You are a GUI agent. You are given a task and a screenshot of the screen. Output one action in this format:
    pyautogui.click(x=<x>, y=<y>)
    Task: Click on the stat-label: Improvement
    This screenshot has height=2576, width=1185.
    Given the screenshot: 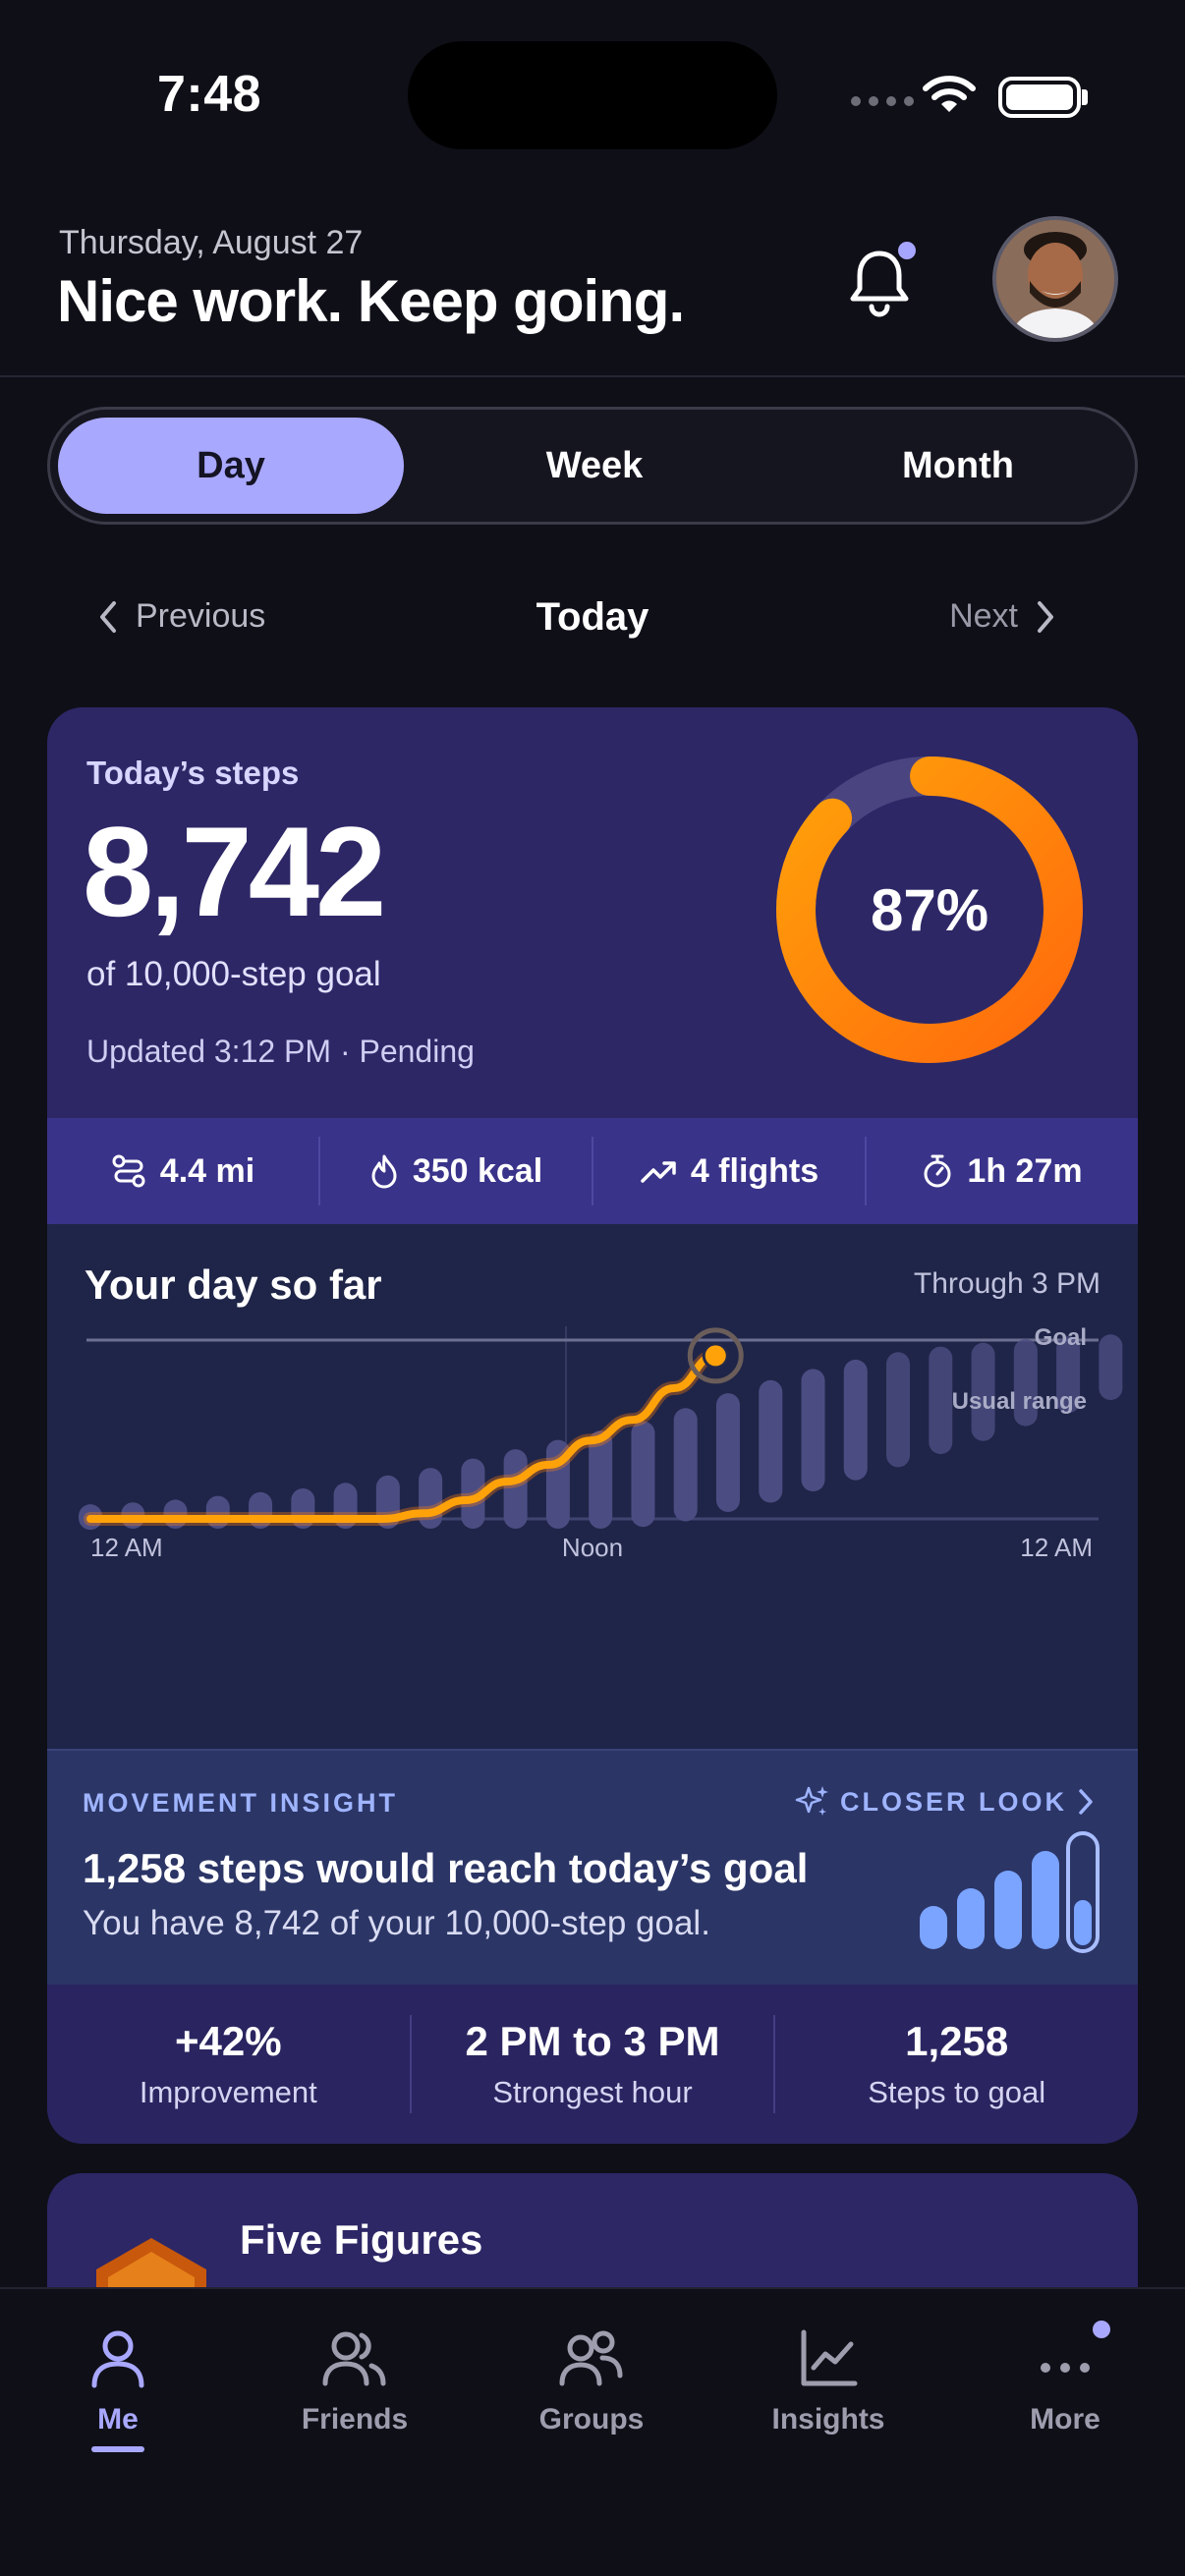 What is the action you would take?
    pyautogui.click(x=228, y=2092)
    